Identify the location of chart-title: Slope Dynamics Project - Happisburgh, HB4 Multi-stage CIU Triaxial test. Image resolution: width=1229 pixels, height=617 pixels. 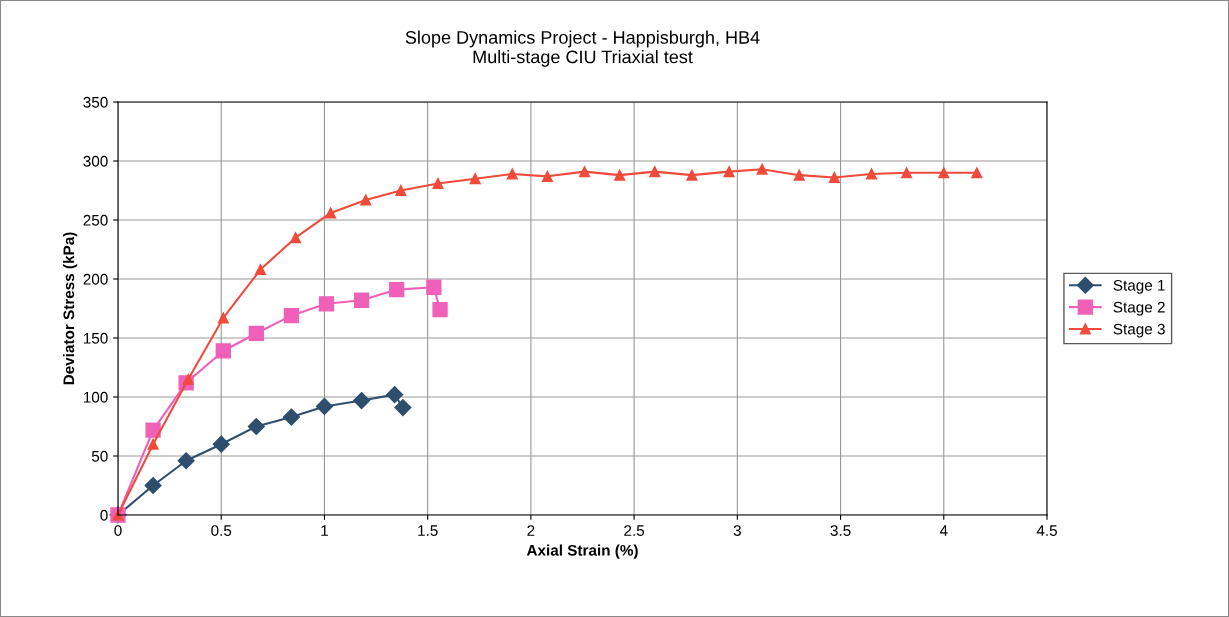
(582, 48).